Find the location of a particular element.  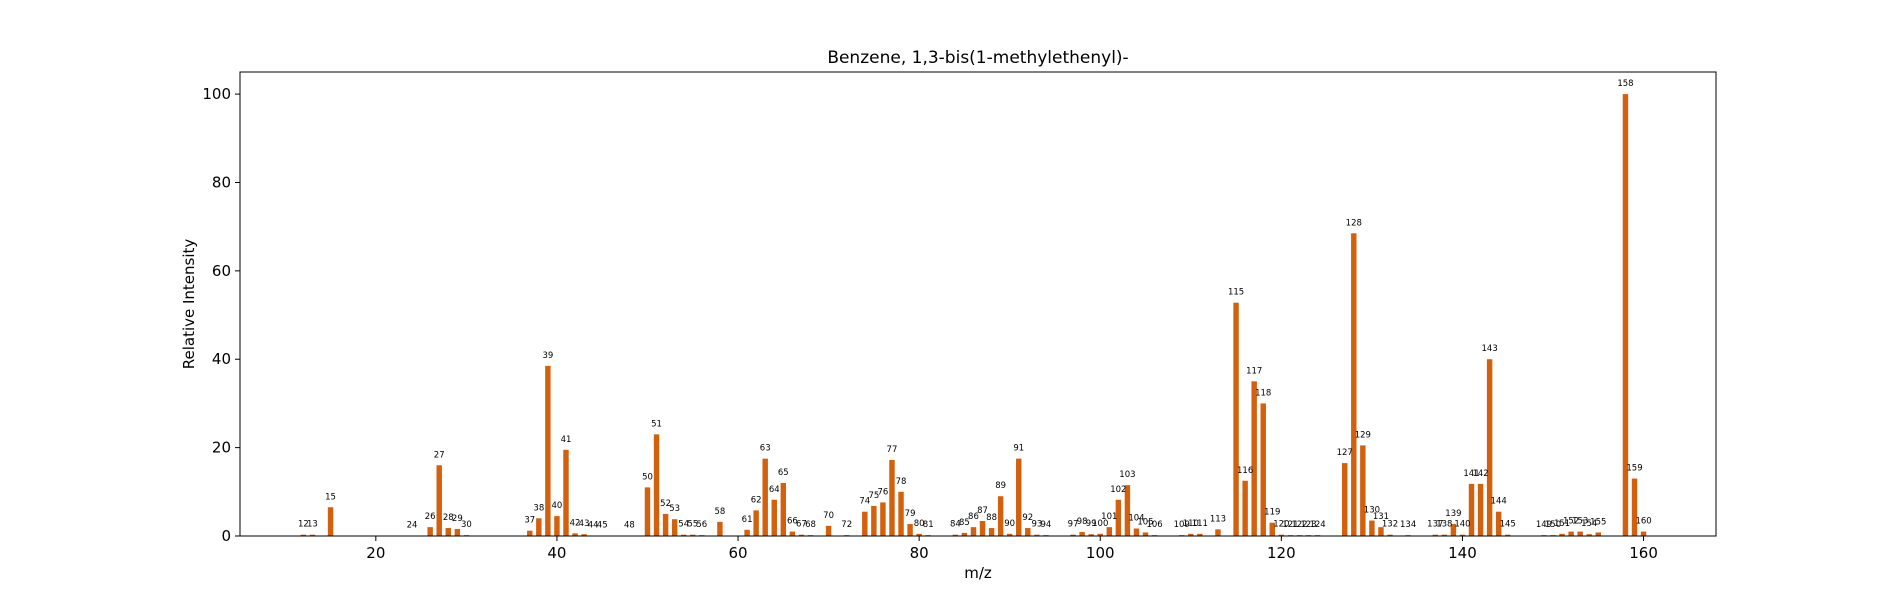

bar-label-mz-153: 153 is located at coordinates (1580, 522).